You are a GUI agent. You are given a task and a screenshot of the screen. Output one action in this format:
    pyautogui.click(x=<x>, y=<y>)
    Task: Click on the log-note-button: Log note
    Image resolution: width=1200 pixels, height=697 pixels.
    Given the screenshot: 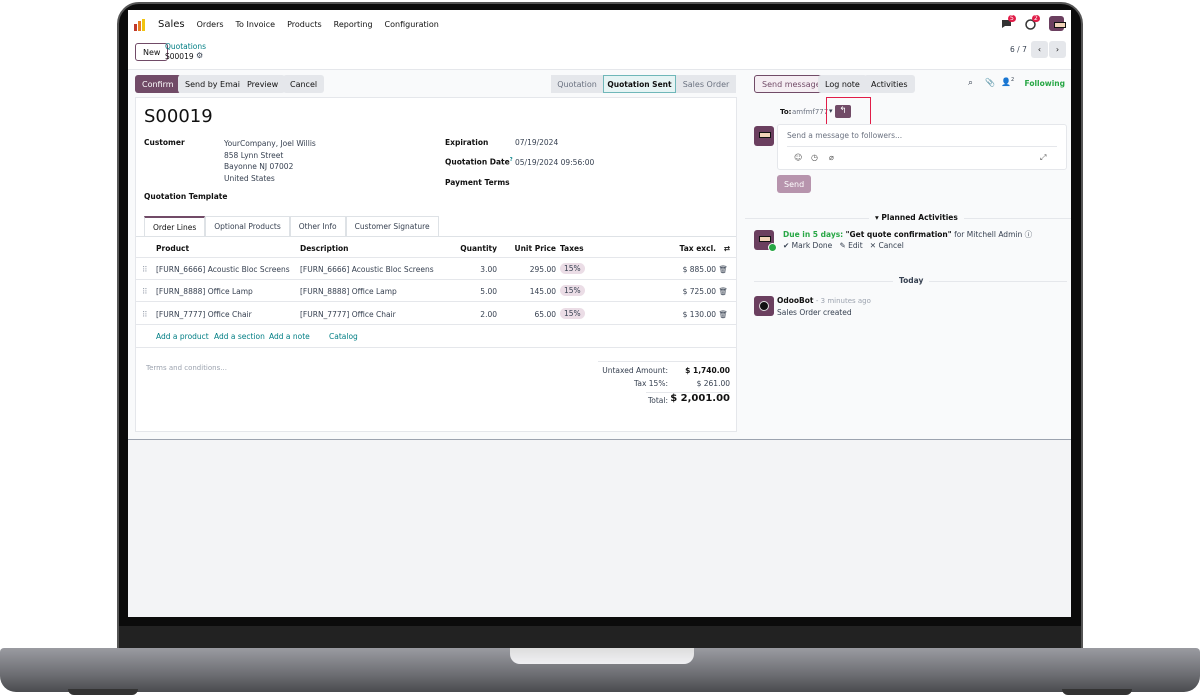 What is the action you would take?
    pyautogui.click(x=842, y=84)
    